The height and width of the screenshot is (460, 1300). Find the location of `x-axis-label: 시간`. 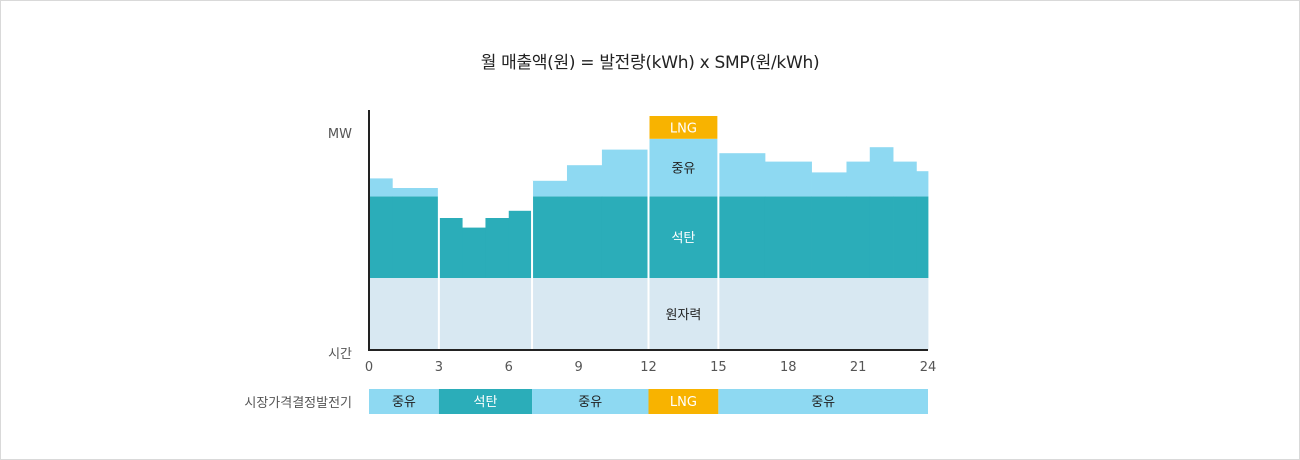

x-axis-label: 시간 is located at coordinates (340, 354).